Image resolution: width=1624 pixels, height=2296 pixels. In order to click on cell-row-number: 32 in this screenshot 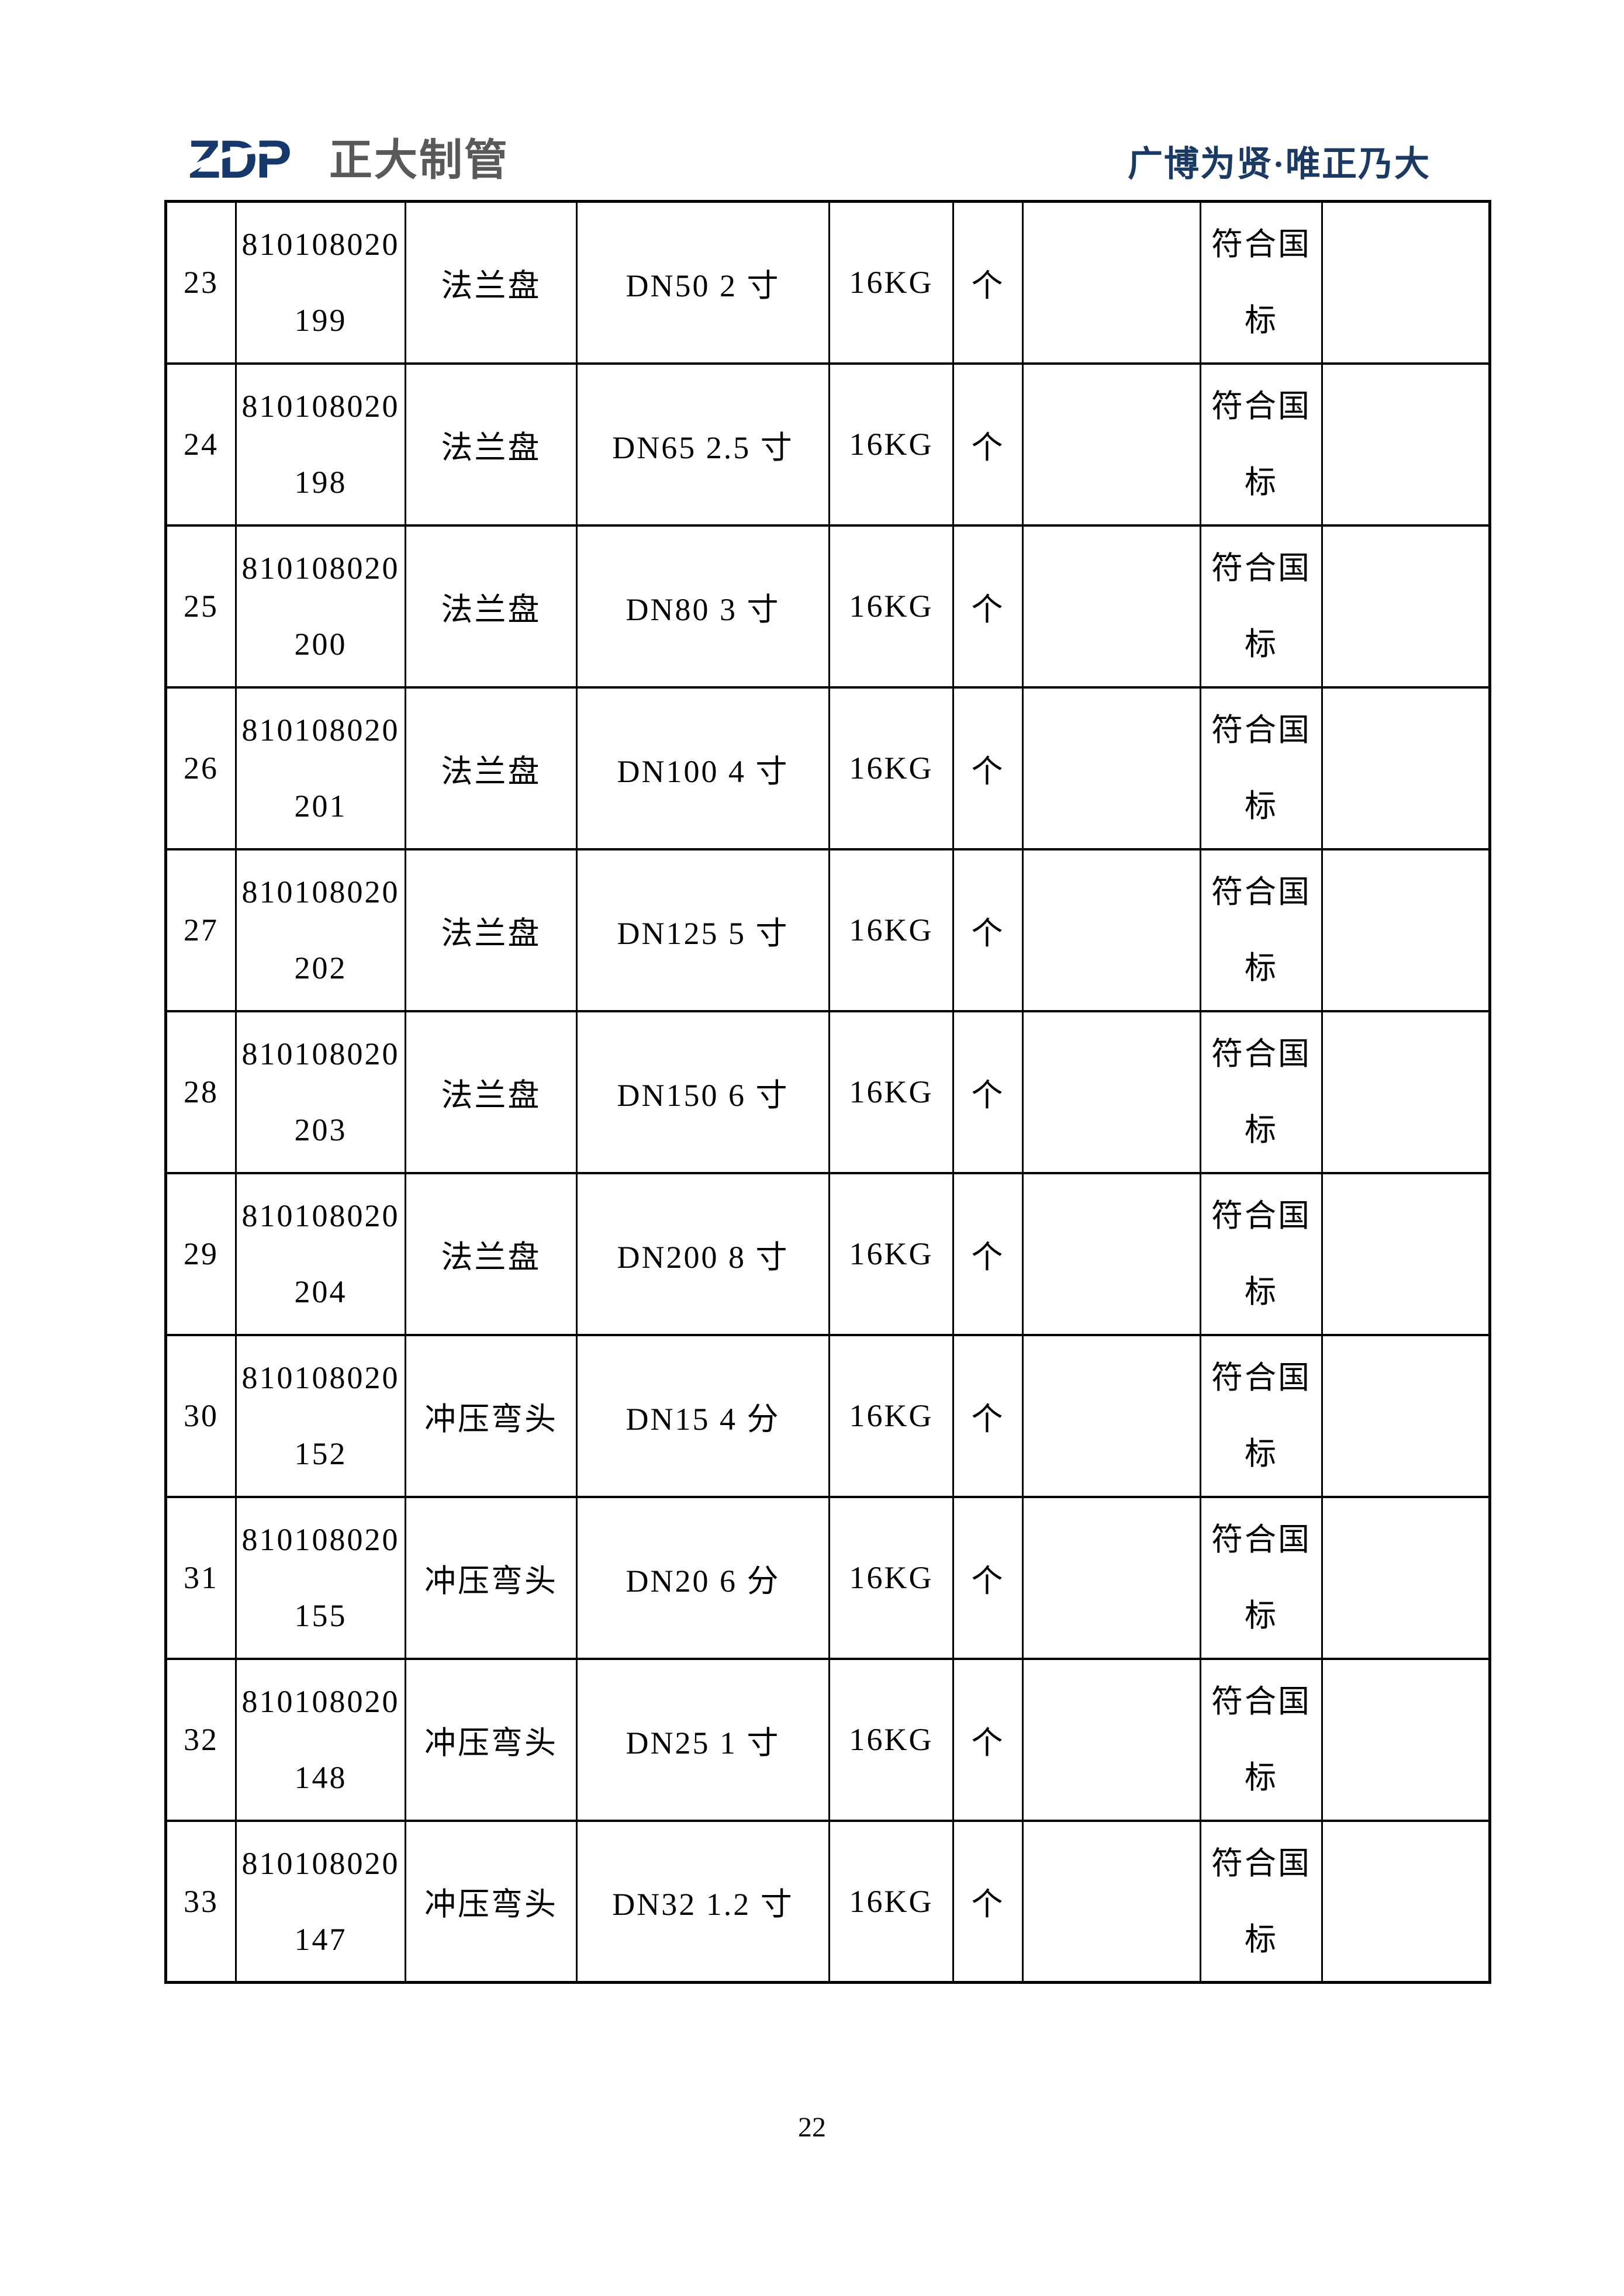, I will do `click(201, 1739)`.